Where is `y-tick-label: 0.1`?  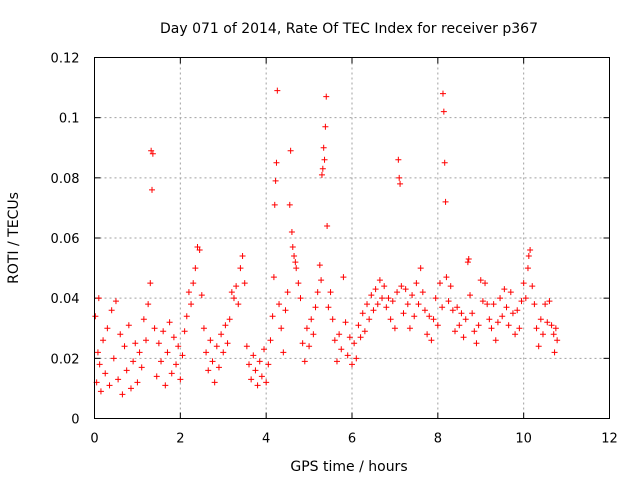
y-tick-label: 0.1 is located at coordinates (69, 119).